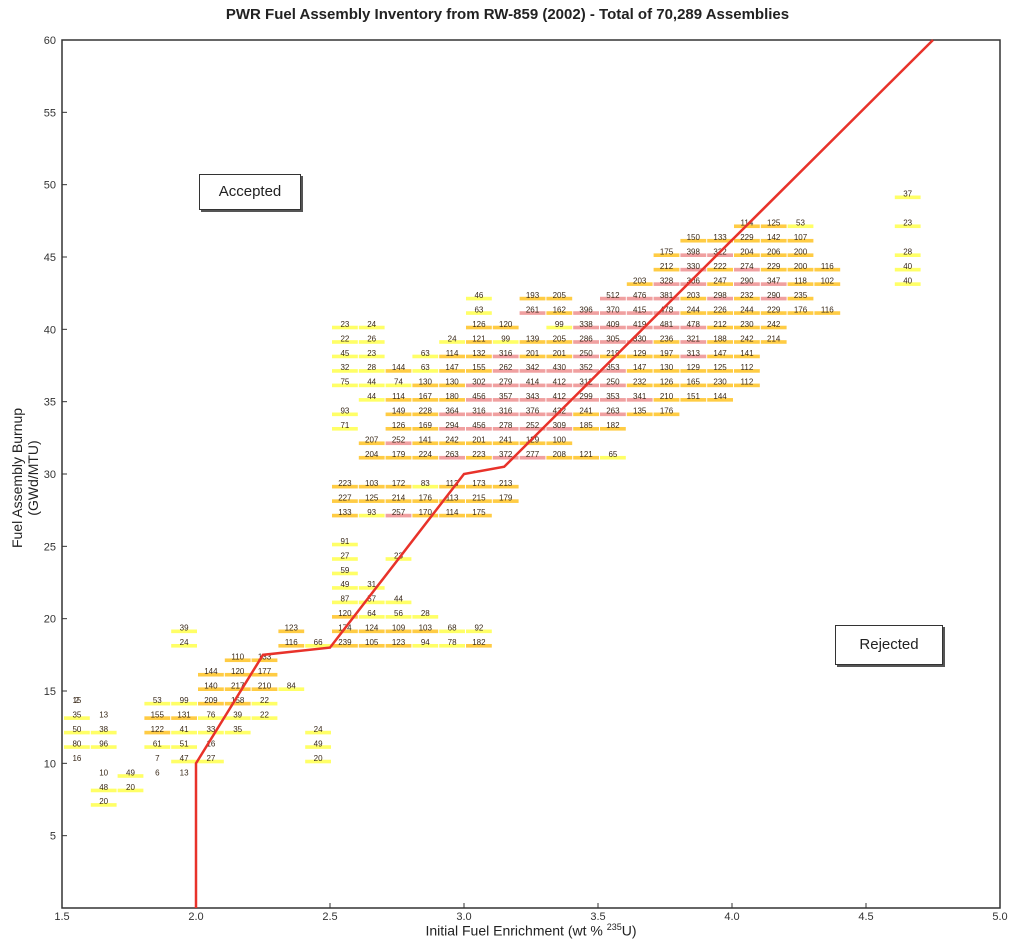 Image resolution: width=1015 pixels, height=943 pixels. I want to click on cell-value-label: 10, so click(103, 772).